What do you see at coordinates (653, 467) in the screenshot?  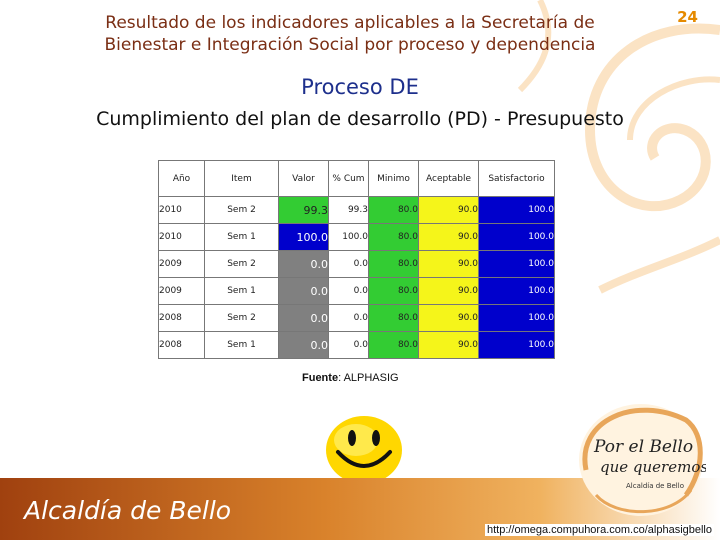 I see `logo-line-2: que queremos` at bounding box center [653, 467].